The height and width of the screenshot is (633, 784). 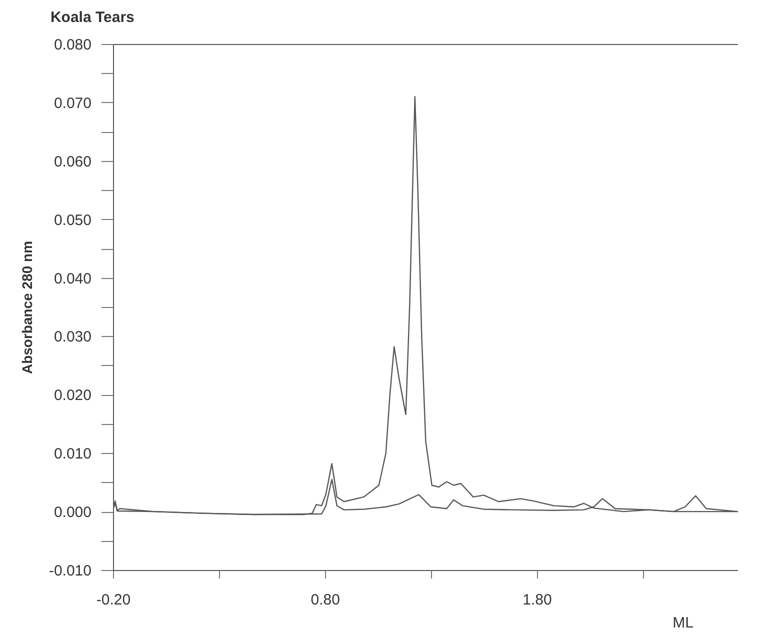 I want to click on y-tick-label: 0.040, so click(x=73, y=279).